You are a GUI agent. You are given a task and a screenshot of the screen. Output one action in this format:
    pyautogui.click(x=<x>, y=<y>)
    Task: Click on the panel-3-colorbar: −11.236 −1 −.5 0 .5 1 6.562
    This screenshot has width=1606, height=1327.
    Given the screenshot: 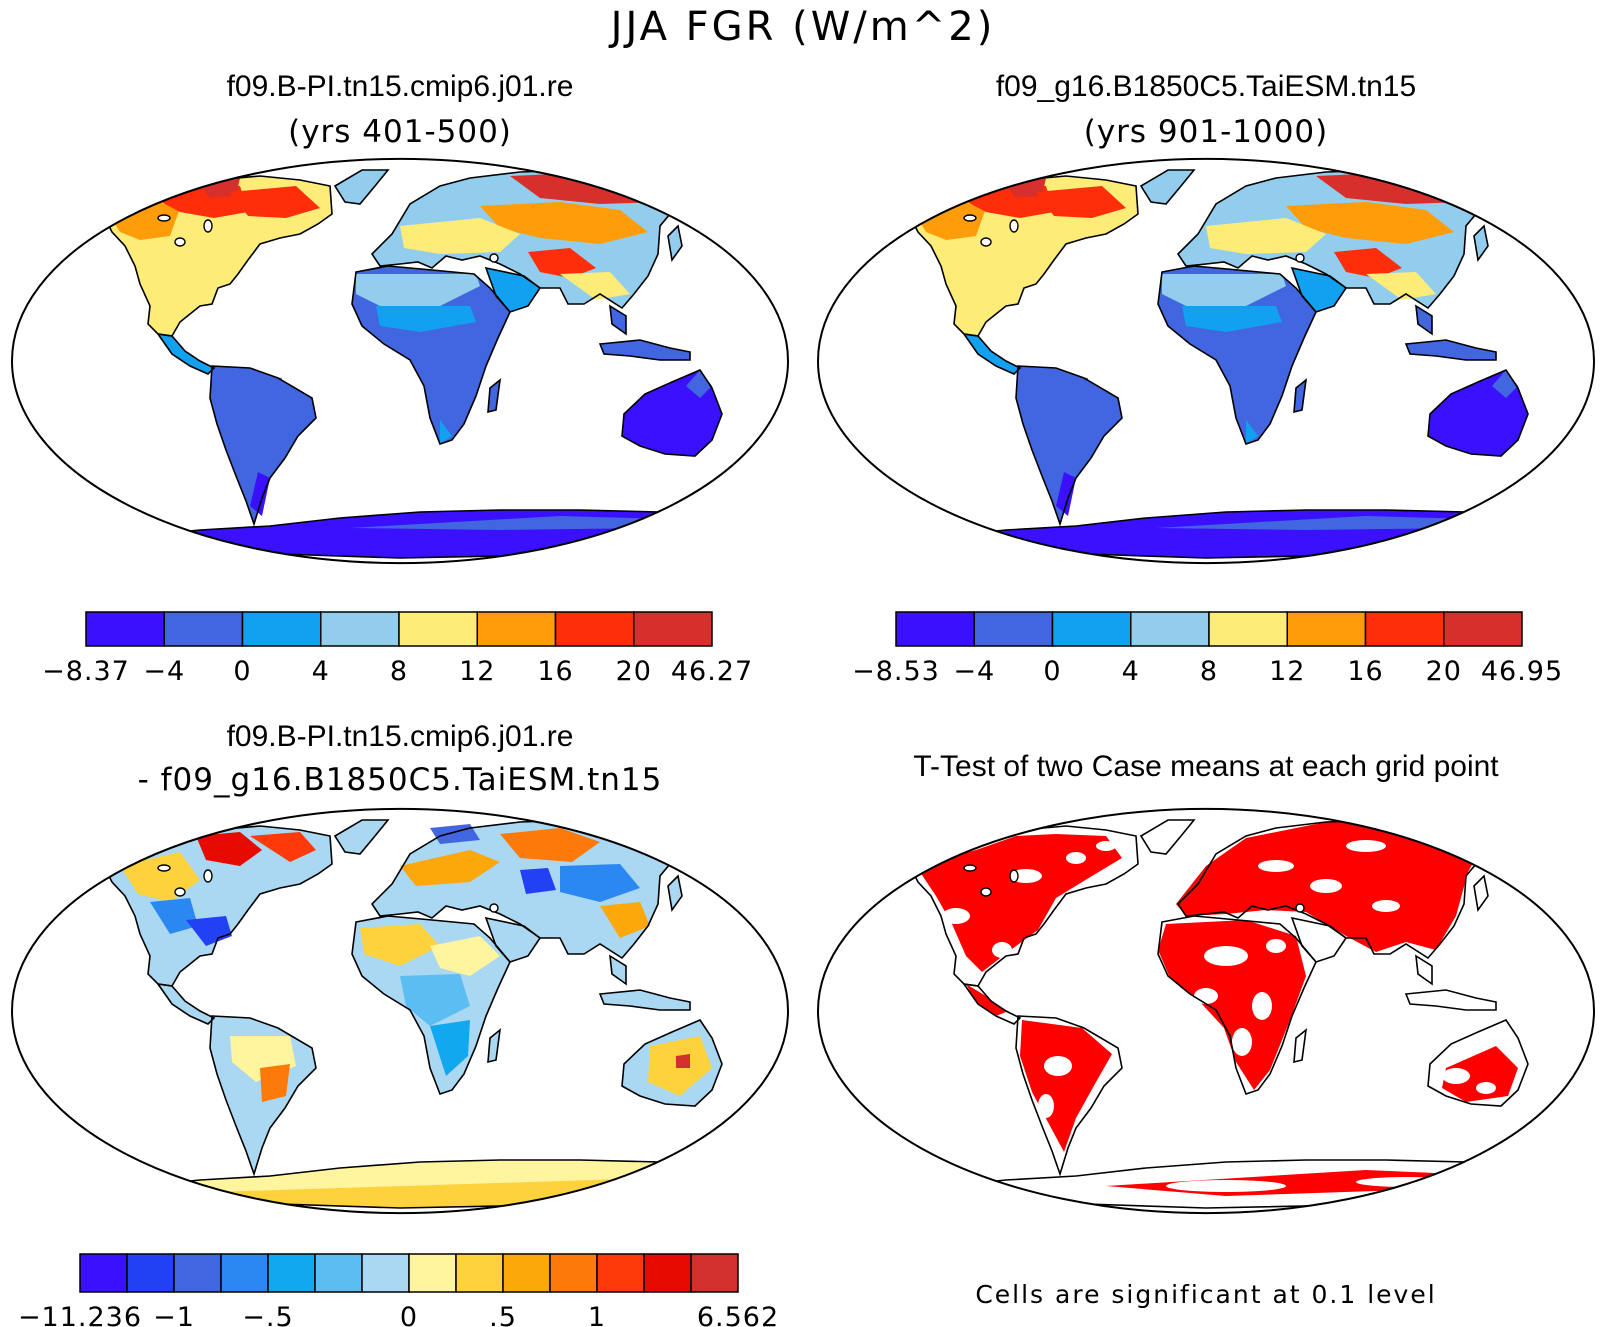 What is the action you would take?
    pyautogui.click(x=398, y=1290)
    